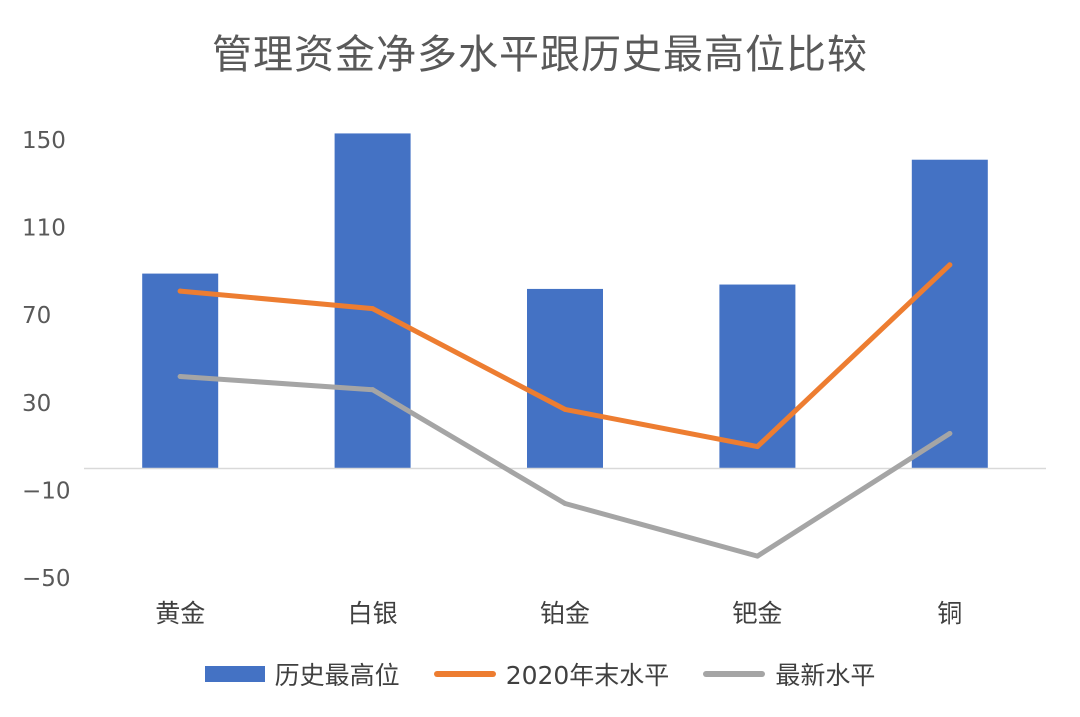  I want to click on legend-item-2020-end: 2020年末水平, so click(551, 674).